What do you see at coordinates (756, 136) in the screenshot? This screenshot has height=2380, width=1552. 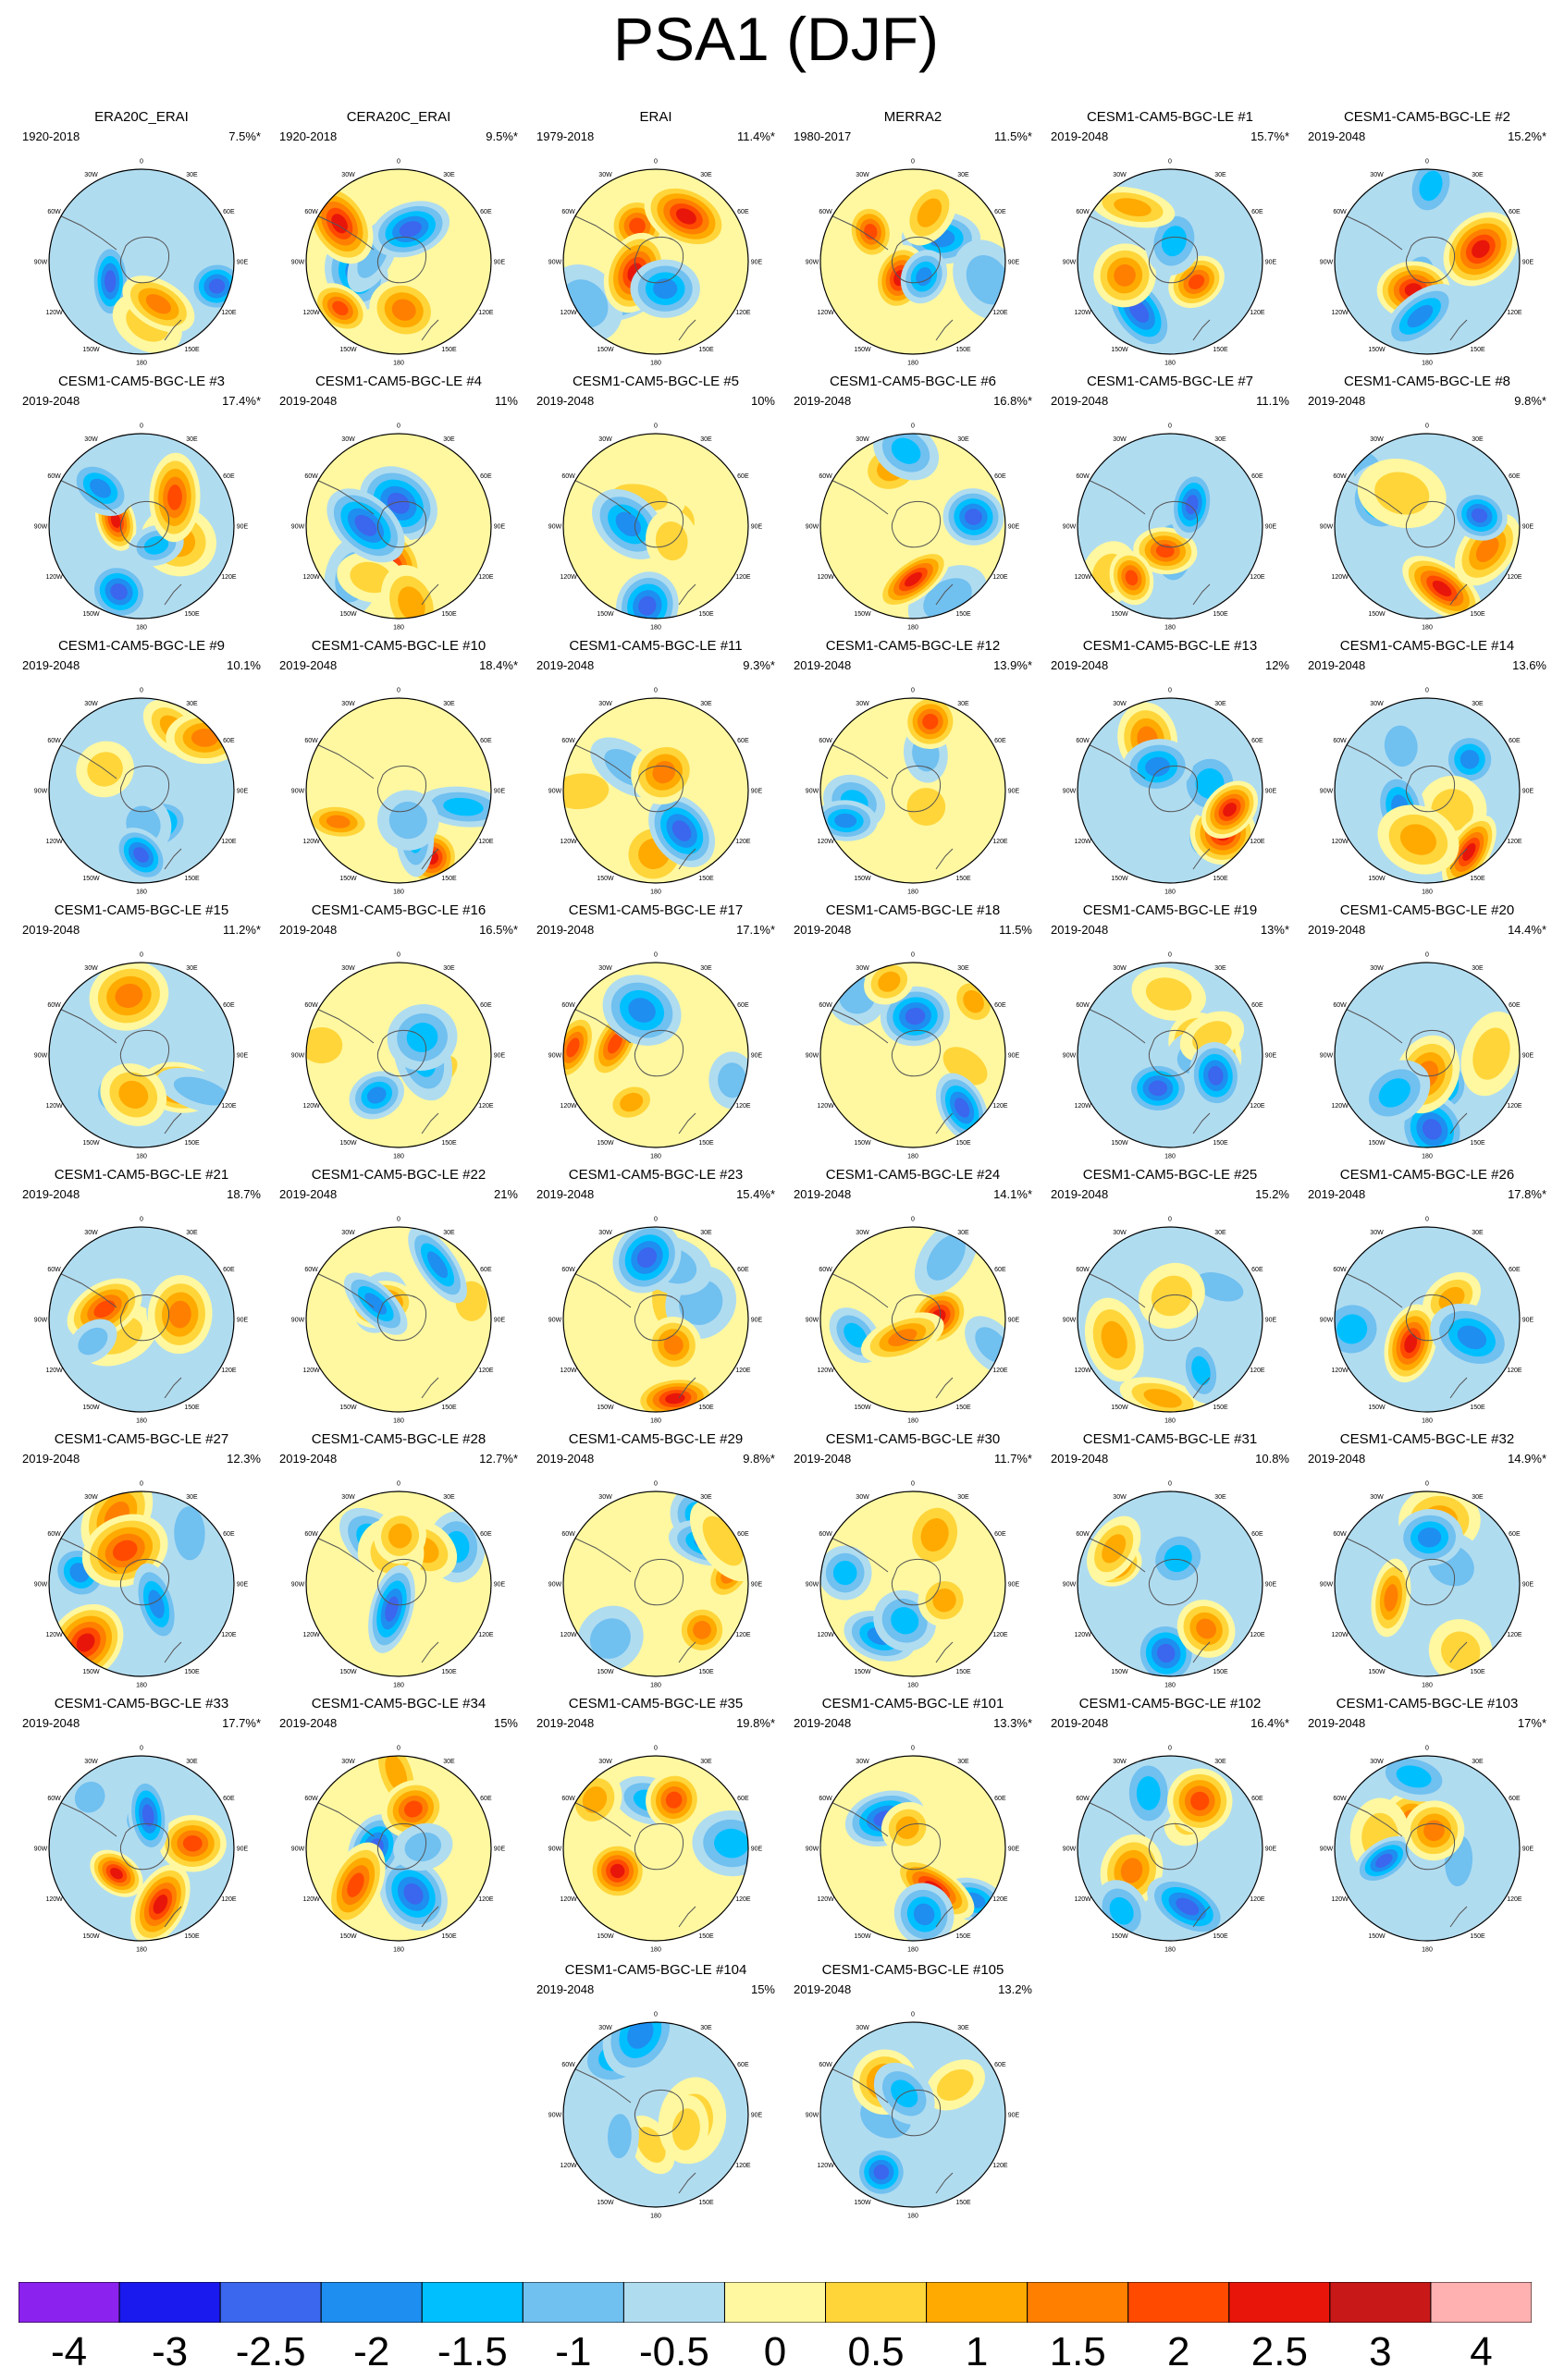 I see `panel-variance: 11.4%*` at bounding box center [756, 136].